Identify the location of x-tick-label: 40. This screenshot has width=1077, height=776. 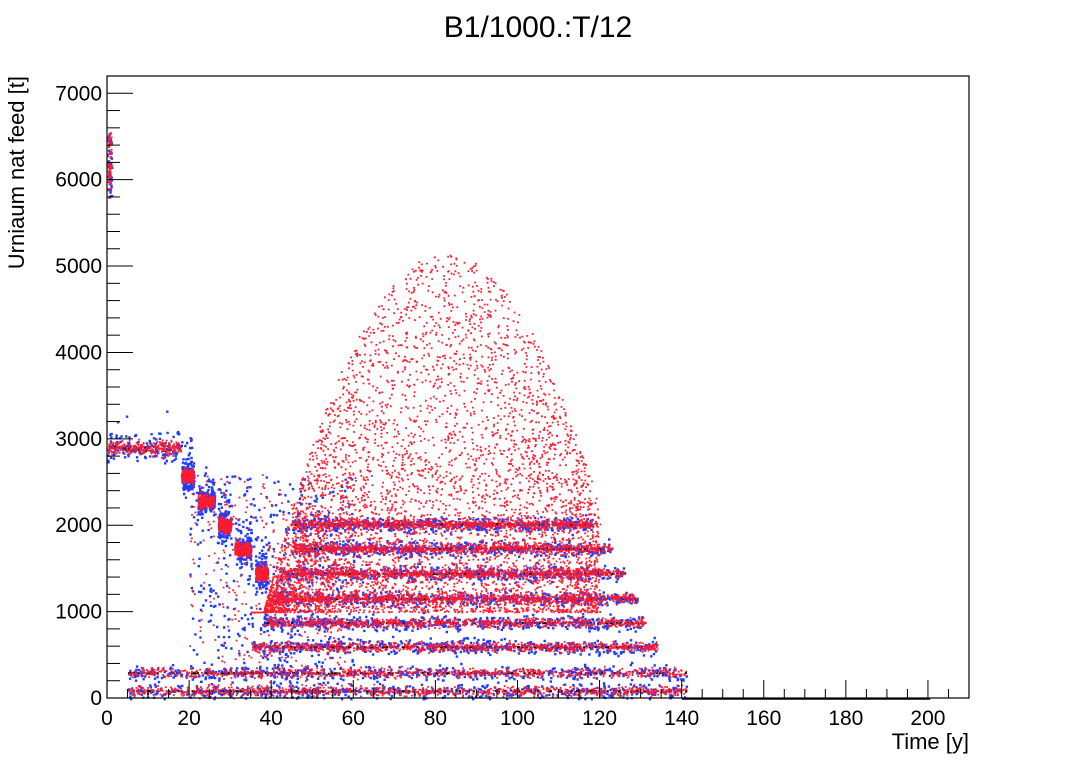
(271, 718).